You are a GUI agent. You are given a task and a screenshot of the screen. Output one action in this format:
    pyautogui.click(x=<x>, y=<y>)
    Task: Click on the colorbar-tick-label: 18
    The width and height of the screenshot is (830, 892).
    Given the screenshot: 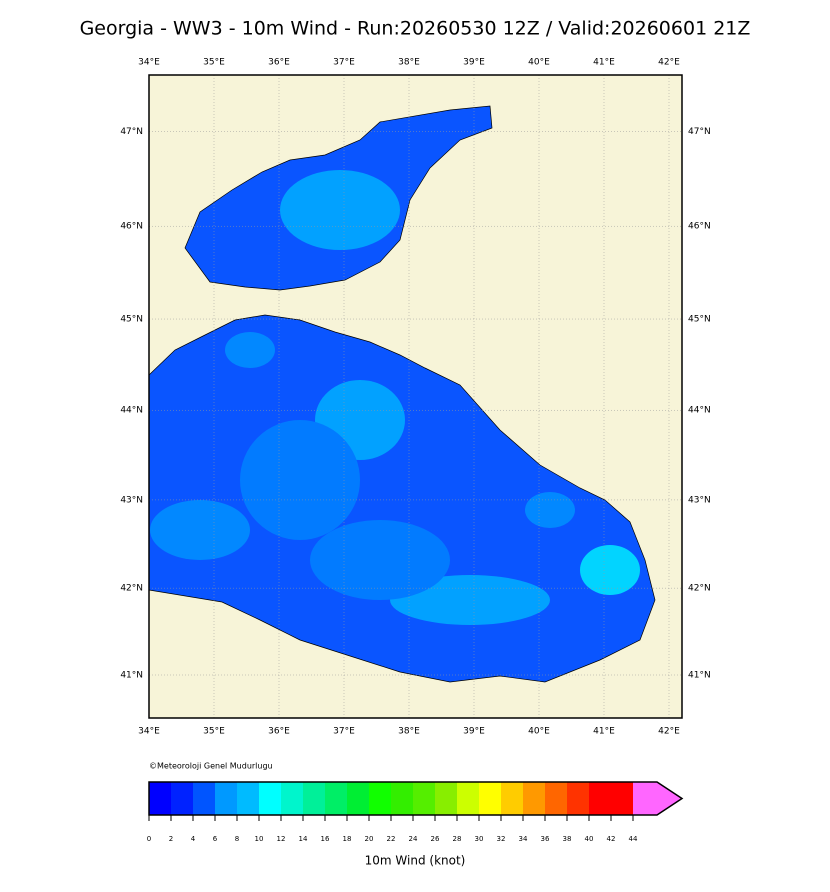 What is the action you would take?
    pyautogui.click(x=347, y=839)
    